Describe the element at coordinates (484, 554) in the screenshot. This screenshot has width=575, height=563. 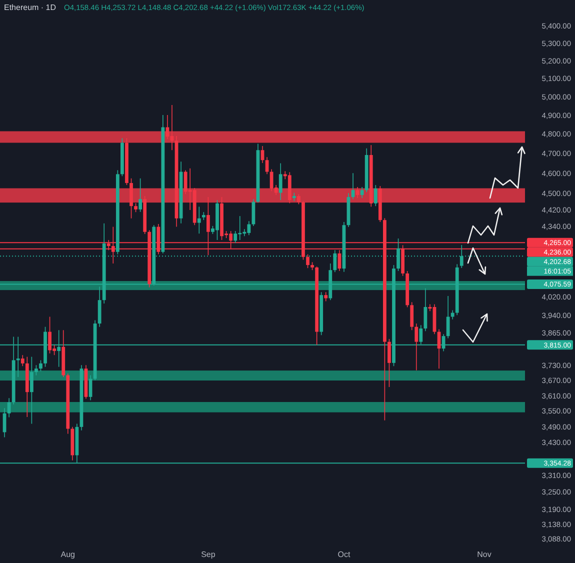
I see `x-tick-label: Nov` at that location.